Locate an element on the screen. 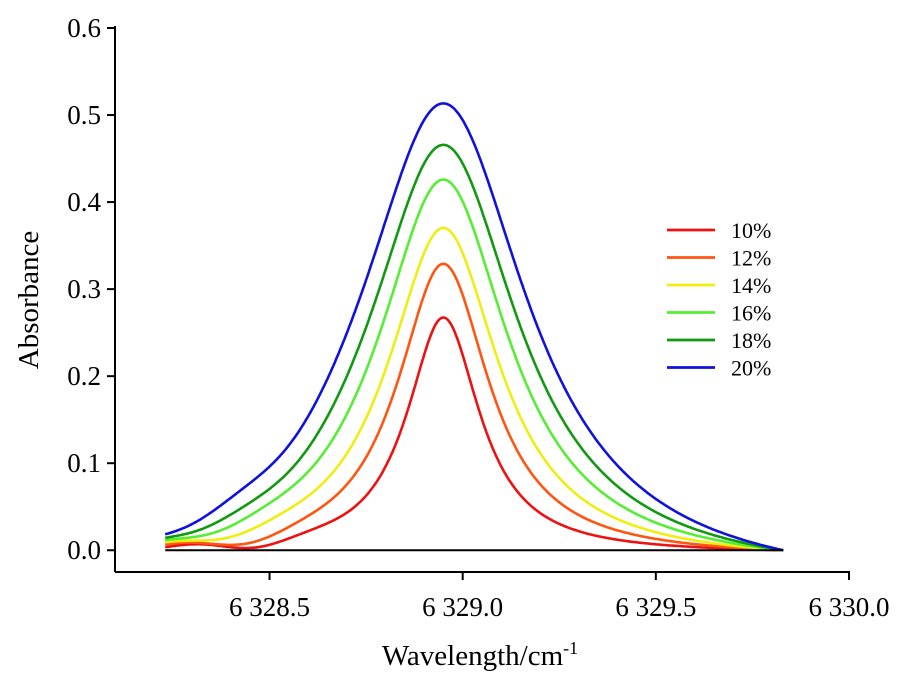 The image size is (900, 676). y-ticks: 0.0 0.1 0.2 0.3 0.4 0.5 0.6 is located at coordinates (91, 289).